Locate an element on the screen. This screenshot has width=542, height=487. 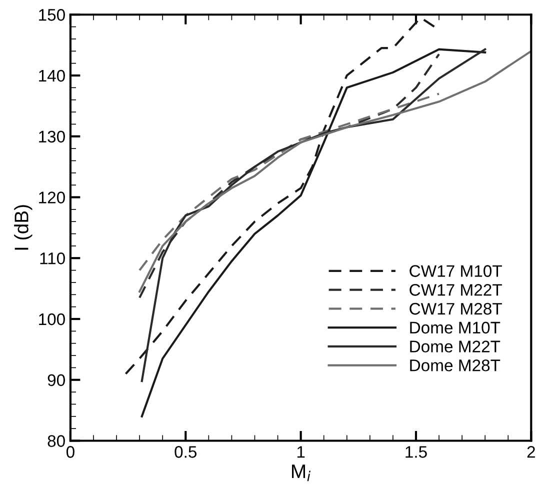
y-tick-label: 90 is located at coordinates (56, 380).